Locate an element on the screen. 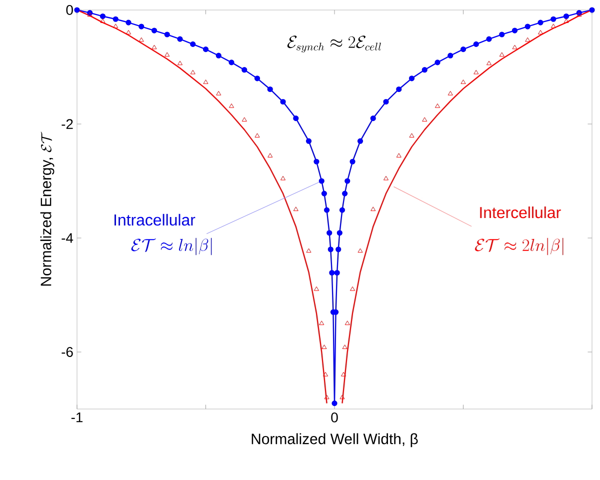 This screenshot has width=600, height=480. annotation: $\mathcal{E}\mathcal{T} \approx 2ln|\beta|$ is located at coordinates (519, 247).